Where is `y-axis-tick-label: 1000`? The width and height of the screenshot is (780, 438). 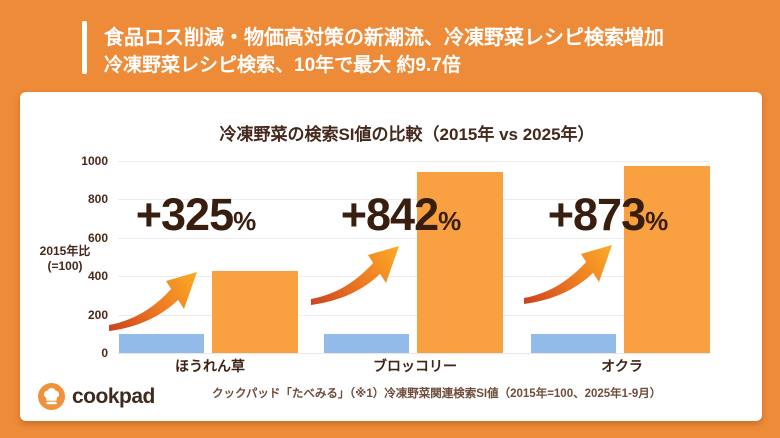 y-axis-tick-label: 1000 is located at coordinates (94, 161).